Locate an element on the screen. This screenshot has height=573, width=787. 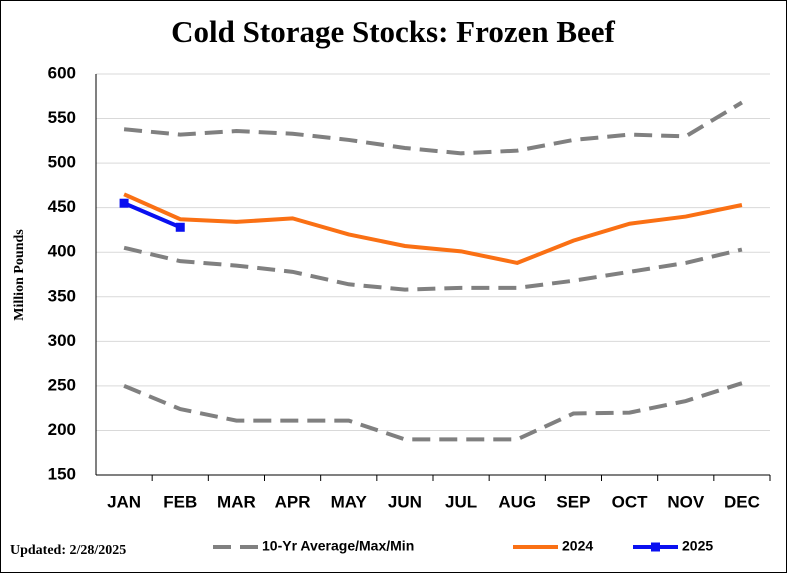
x-tick-label: JAN is located at coordinates (124, 501).